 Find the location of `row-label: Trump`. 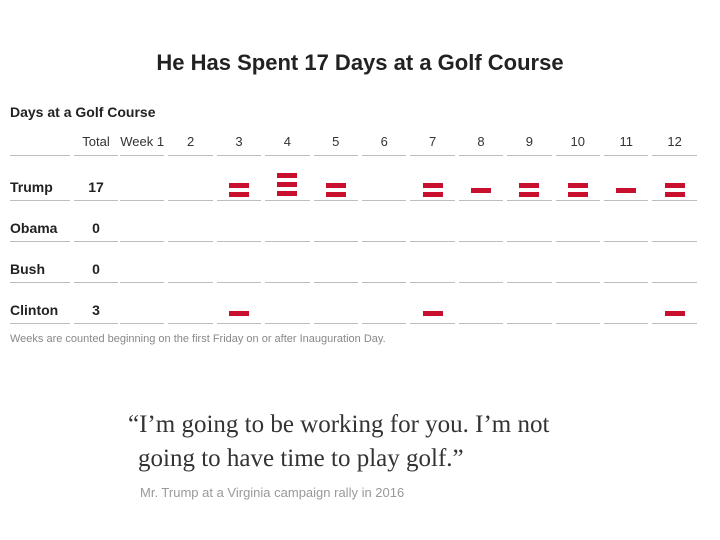

row-label: Trump is located at coordinates (31, 187).